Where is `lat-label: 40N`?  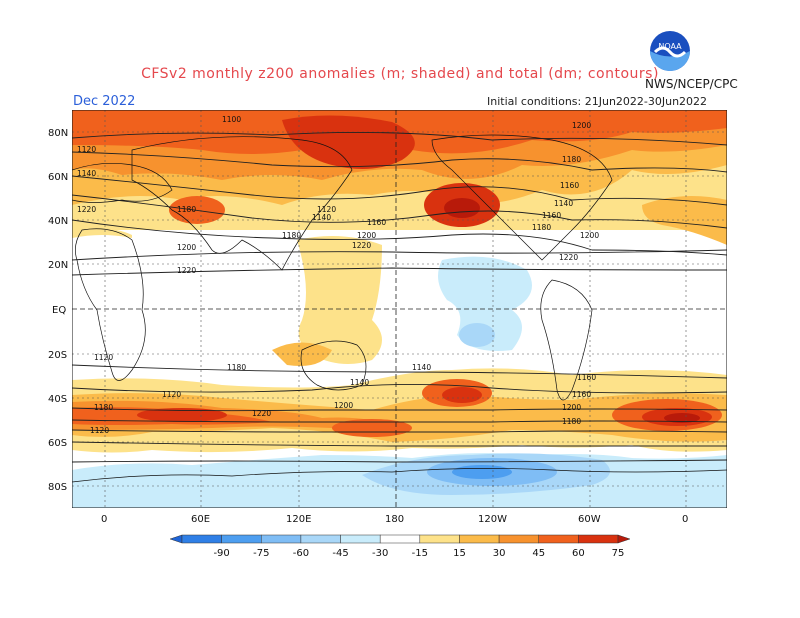
lat-label: 40N is located at coordinates (58, 221).